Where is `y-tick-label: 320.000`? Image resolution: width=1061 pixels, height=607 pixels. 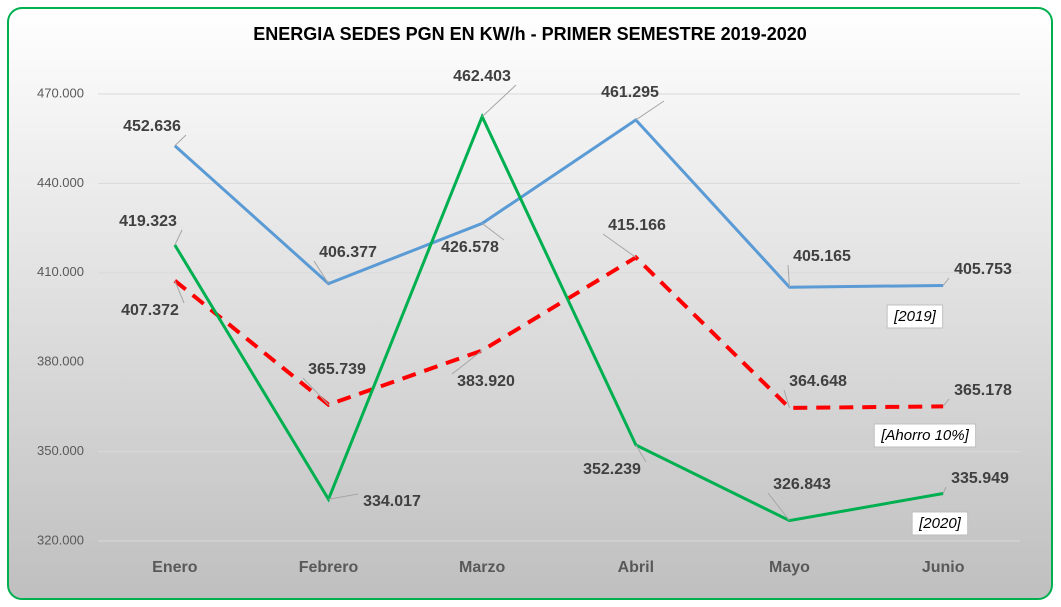
y-tick-label: 320.000 is located at coordinates (60, 539).